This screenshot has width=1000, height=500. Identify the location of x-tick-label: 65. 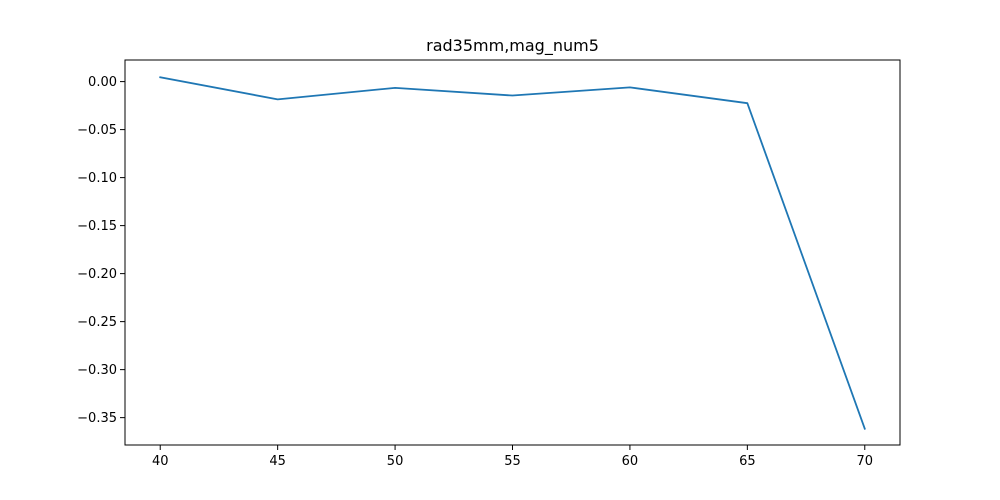
(747, 461).